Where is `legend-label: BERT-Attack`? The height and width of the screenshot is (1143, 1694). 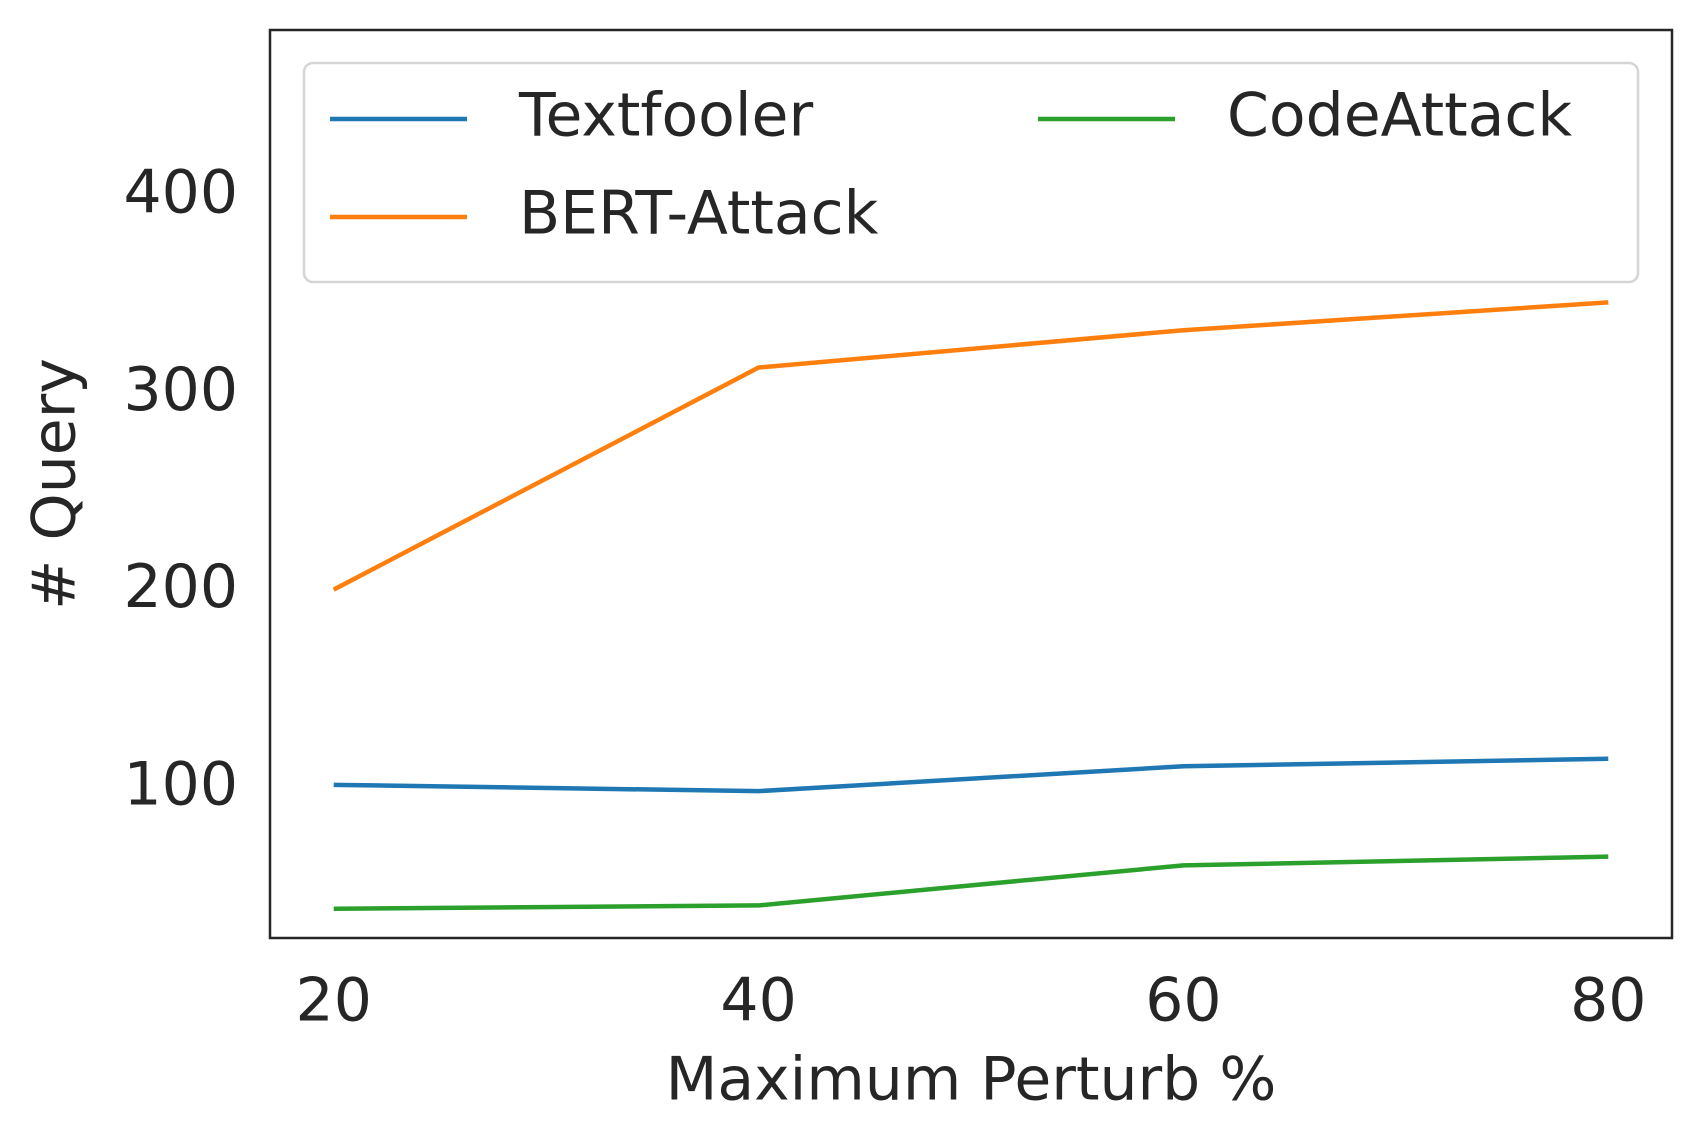
legend-label: BERT-Attack is located at coordinates (699, 214).